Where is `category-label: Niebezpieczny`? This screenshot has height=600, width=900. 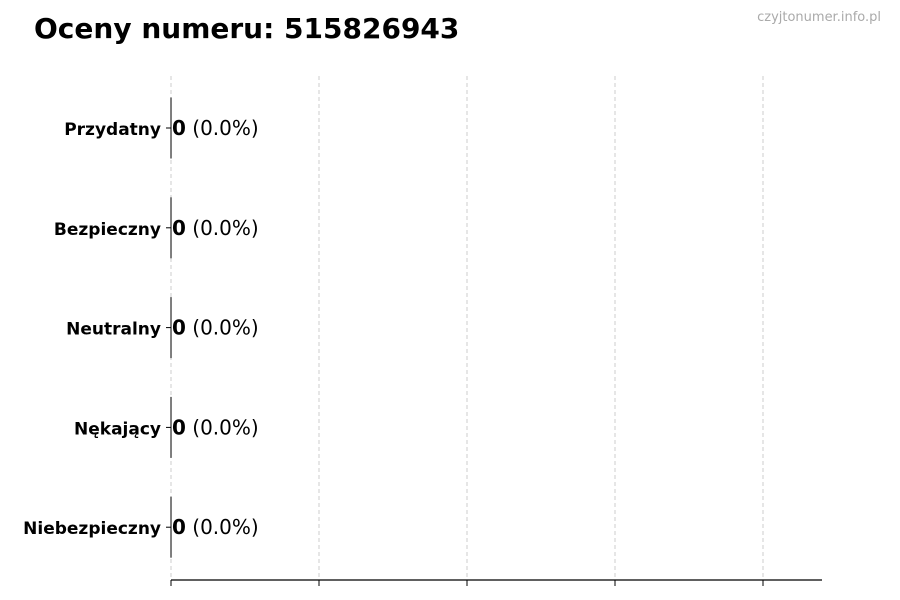 category-label: Niebezpieczny is located at coordinates (92, 529).